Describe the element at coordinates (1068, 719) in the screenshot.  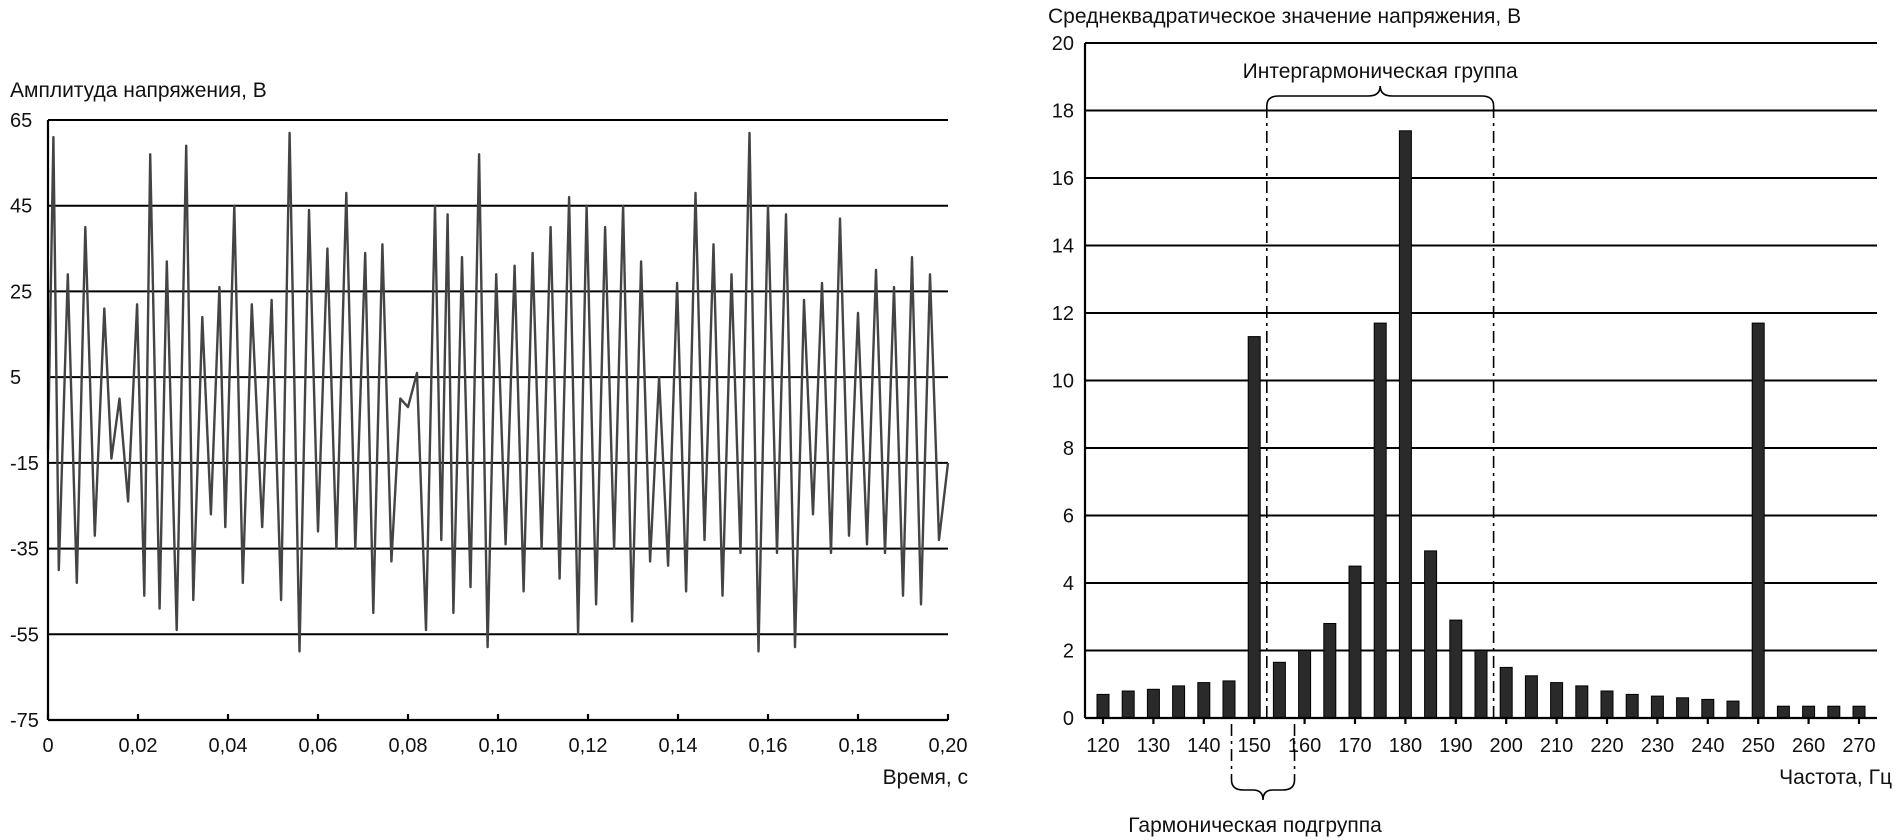
I see `spectrum-y-tick-label: 0` at that location.